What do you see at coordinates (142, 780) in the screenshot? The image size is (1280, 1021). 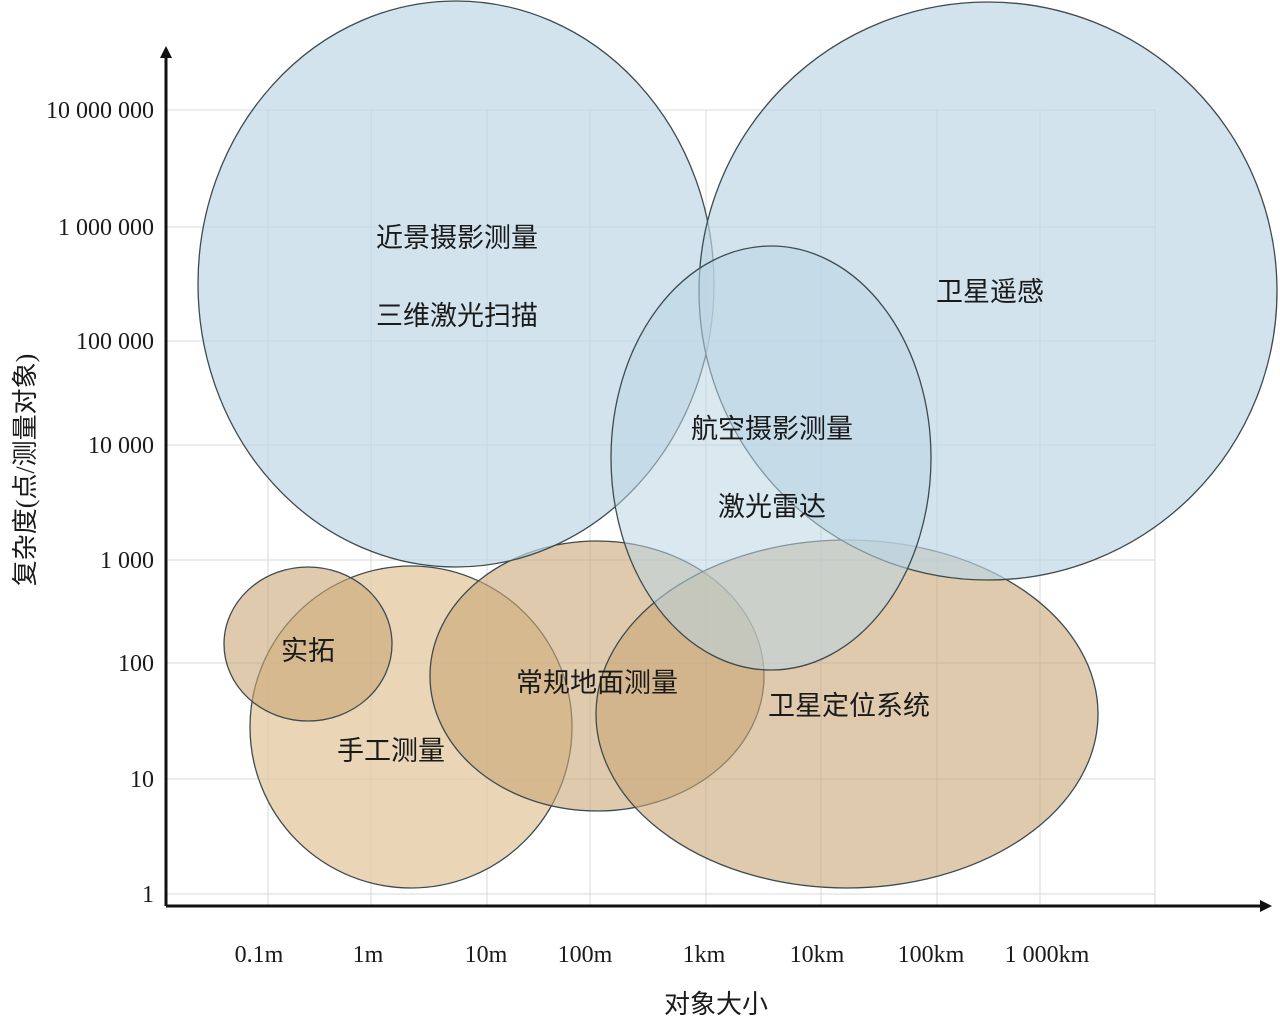 I see `y-tick-label: 10` at bounding box center [142, 780].